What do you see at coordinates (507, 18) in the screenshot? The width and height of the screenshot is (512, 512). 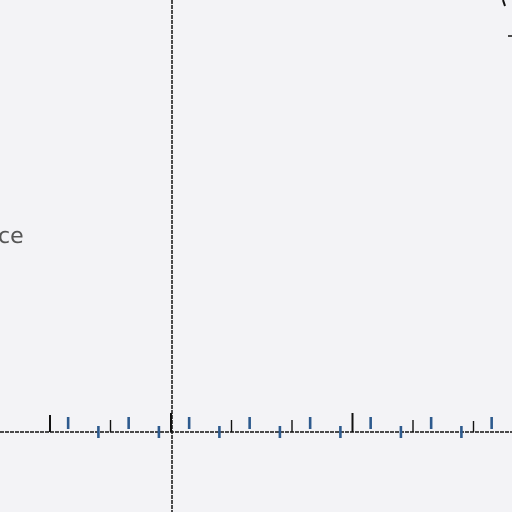 I see `corner-fragments` at bounding box center [507, 18].